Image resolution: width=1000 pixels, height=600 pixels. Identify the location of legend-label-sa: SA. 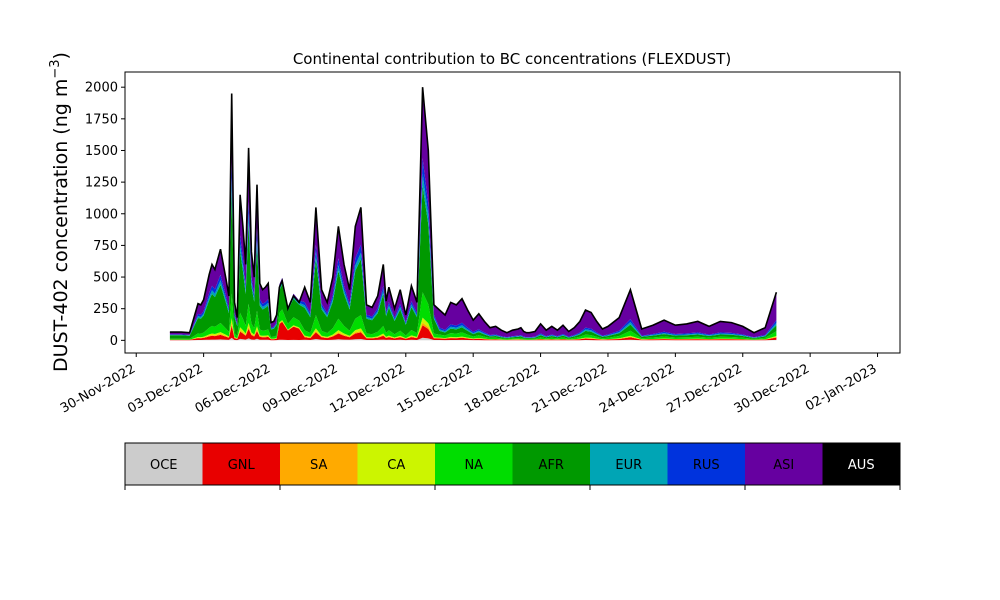
(318, 465).